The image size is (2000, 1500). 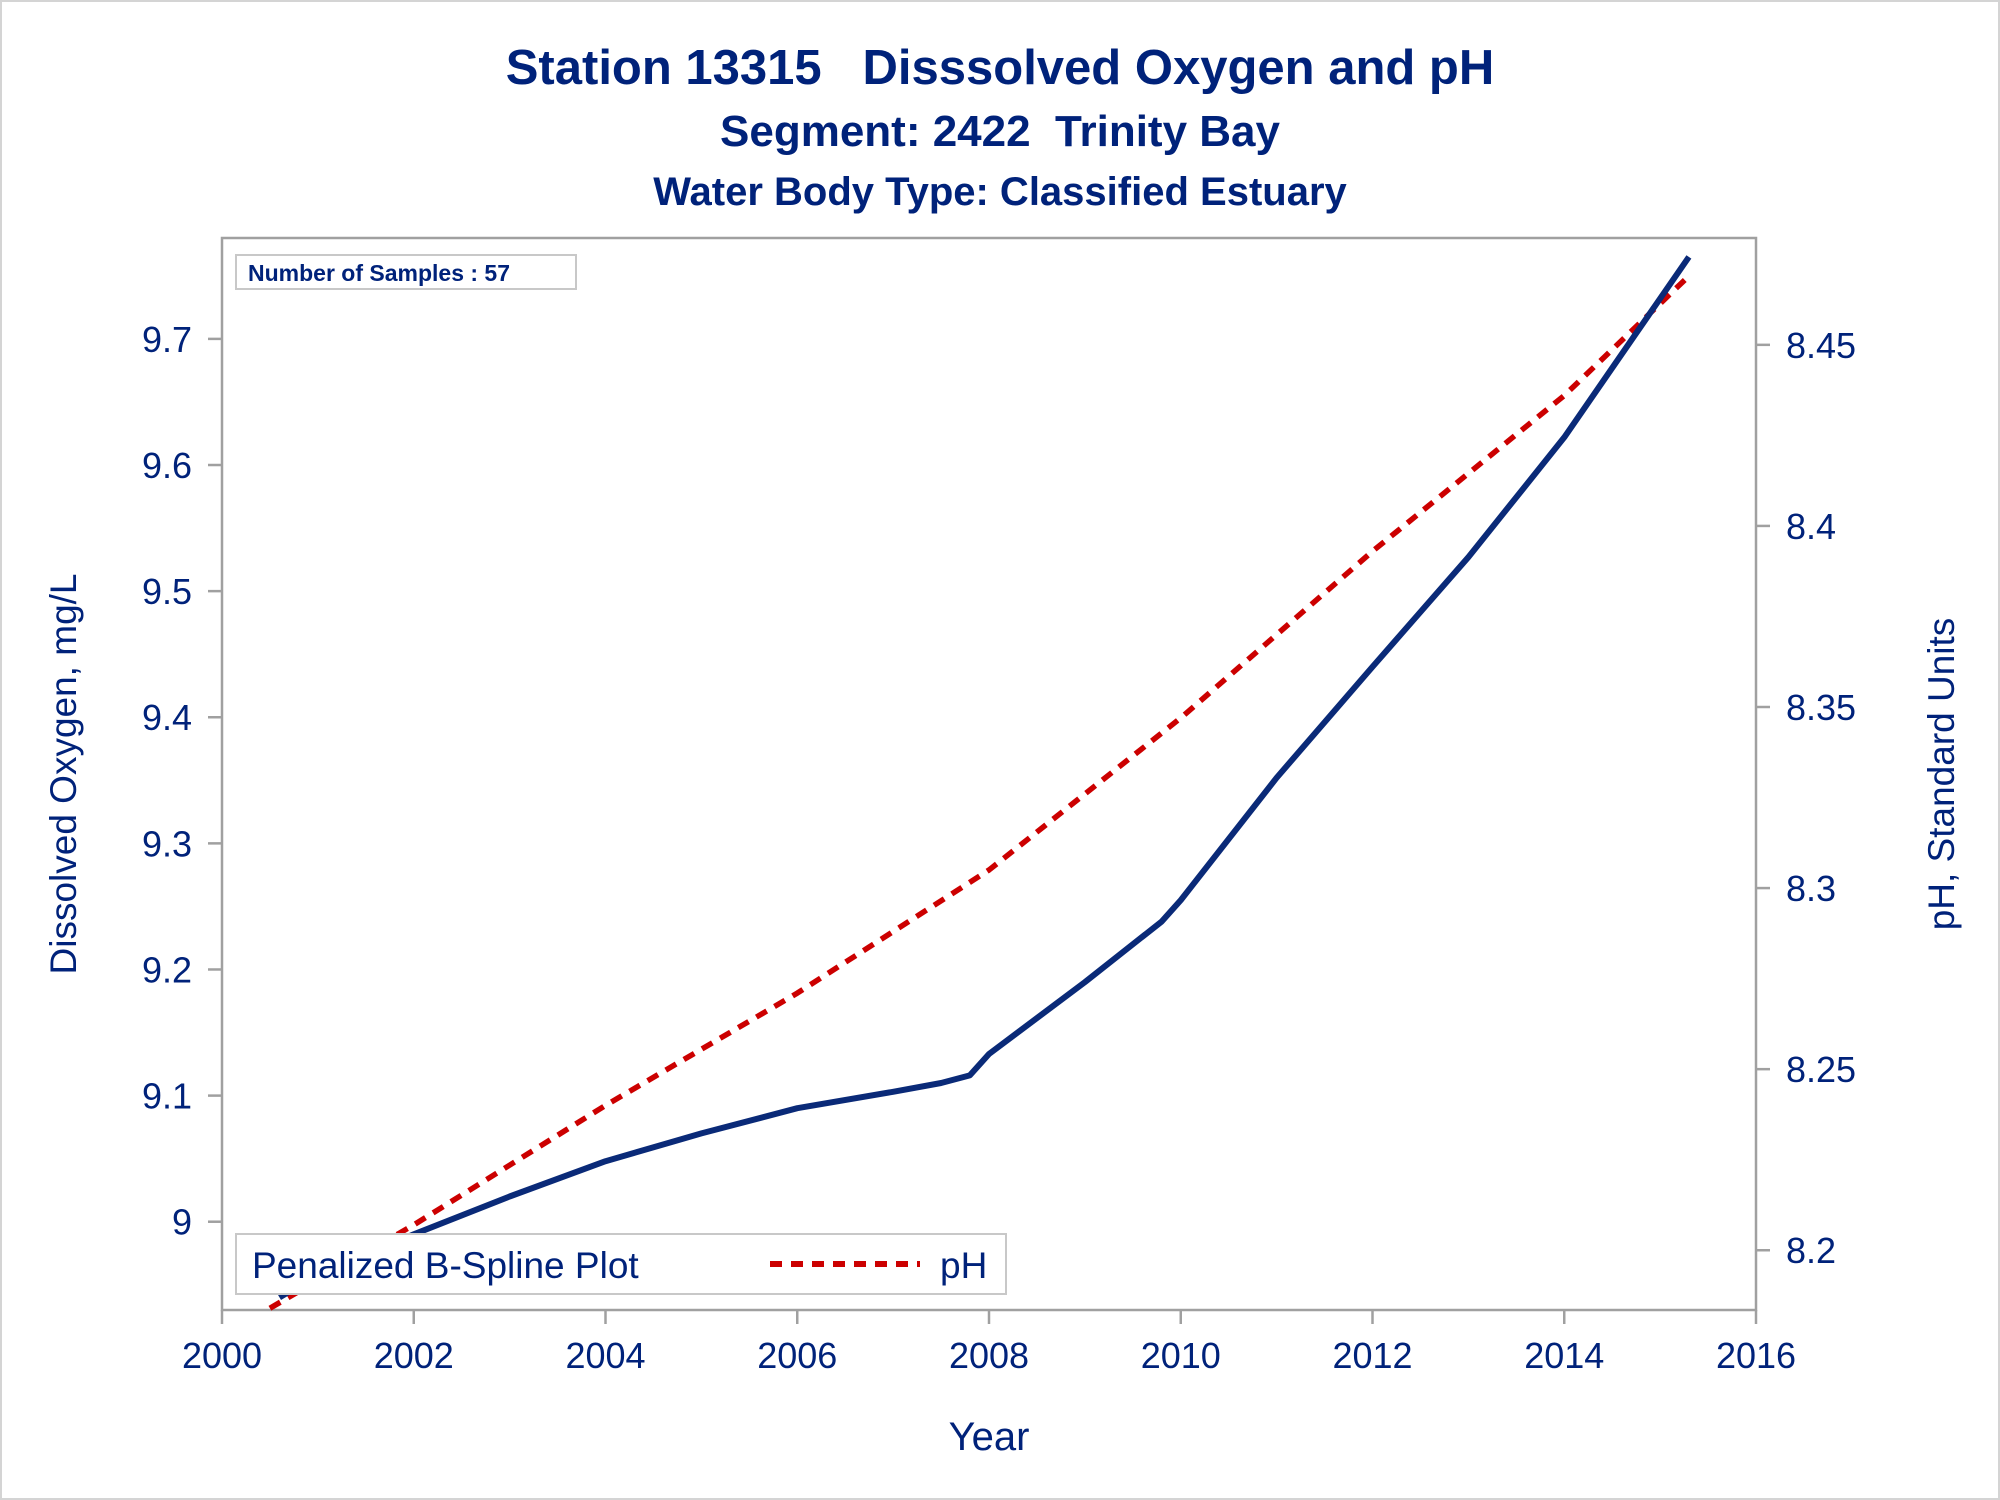 What do you see at coordinates (379, 273) in the screenshot?
I see `samples-inset-label: Number of Samples : 57` at bounding box center [379, 273].